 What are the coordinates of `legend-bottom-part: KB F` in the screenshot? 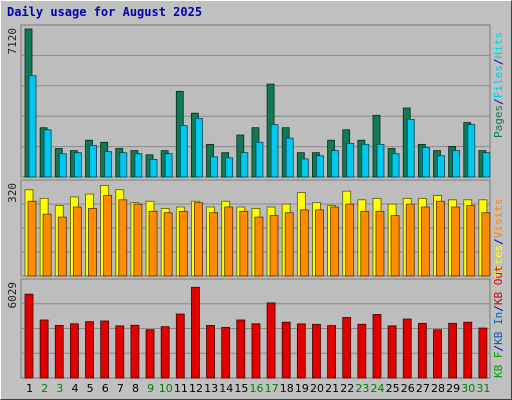 It's located at (498, 365).